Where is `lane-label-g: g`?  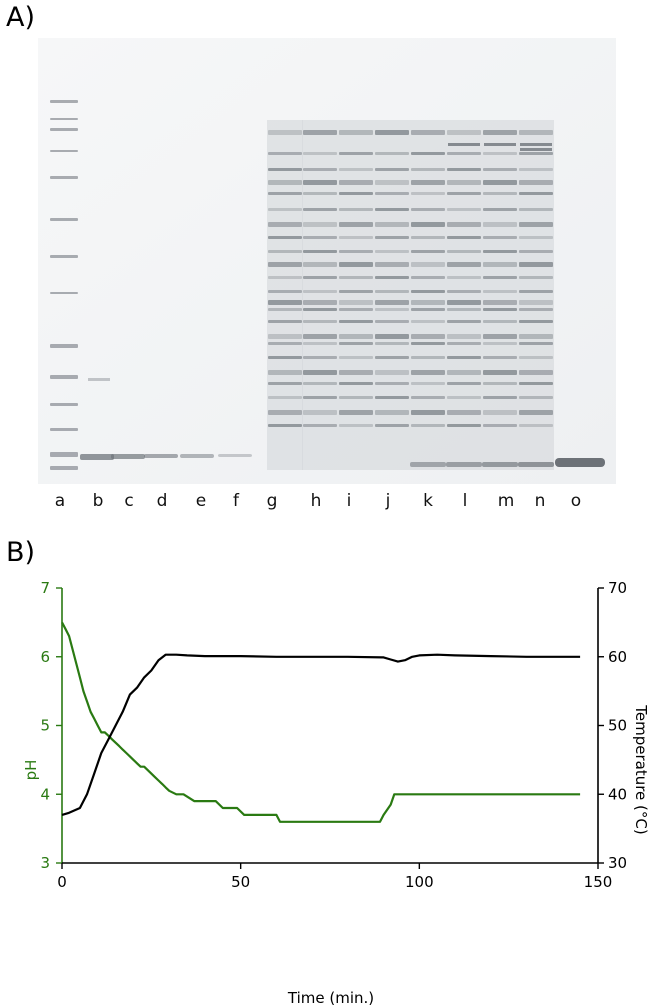 lane-label-g: g is located at coordinates (272, 501).